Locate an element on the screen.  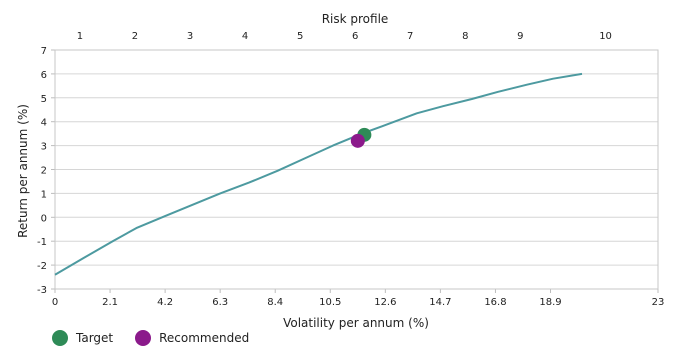
x-tick-label: 8.4 is located at coordinates (275, 302).